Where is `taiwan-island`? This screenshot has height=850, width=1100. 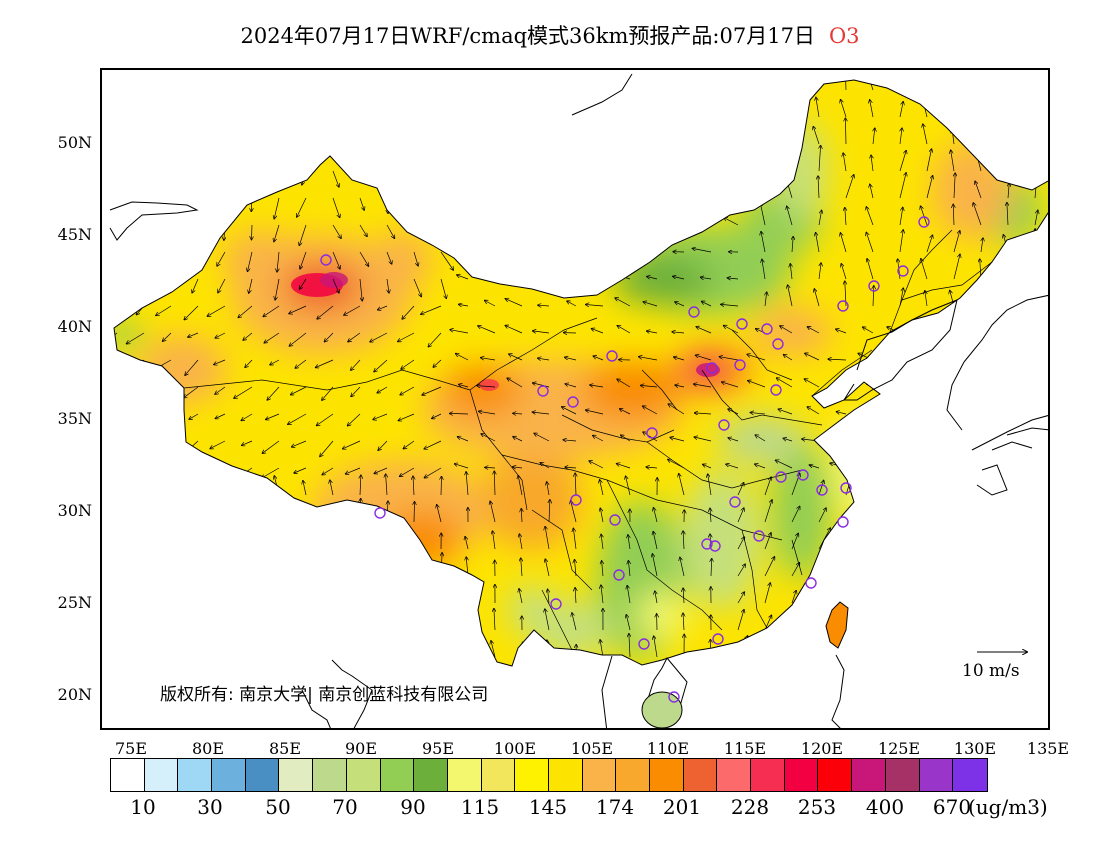 taiwan-island is located at coordinates (837, 625).